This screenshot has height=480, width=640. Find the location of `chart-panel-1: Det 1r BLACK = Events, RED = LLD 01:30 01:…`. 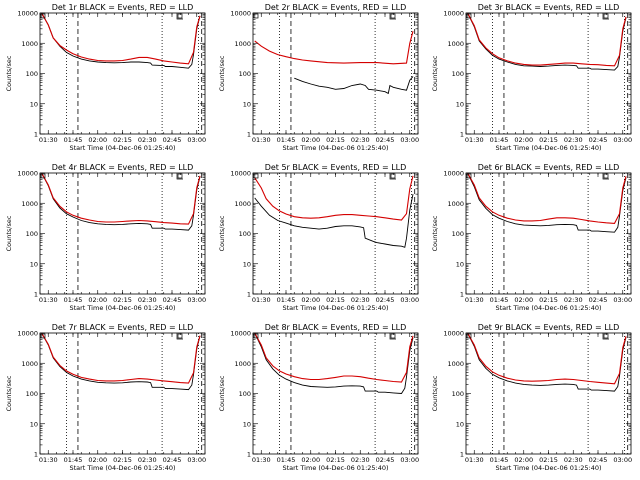

chart-panel-1: Det 1r BLACK = Events, RED = LLD 01:30 01:… is located at coordinates (105, 77).